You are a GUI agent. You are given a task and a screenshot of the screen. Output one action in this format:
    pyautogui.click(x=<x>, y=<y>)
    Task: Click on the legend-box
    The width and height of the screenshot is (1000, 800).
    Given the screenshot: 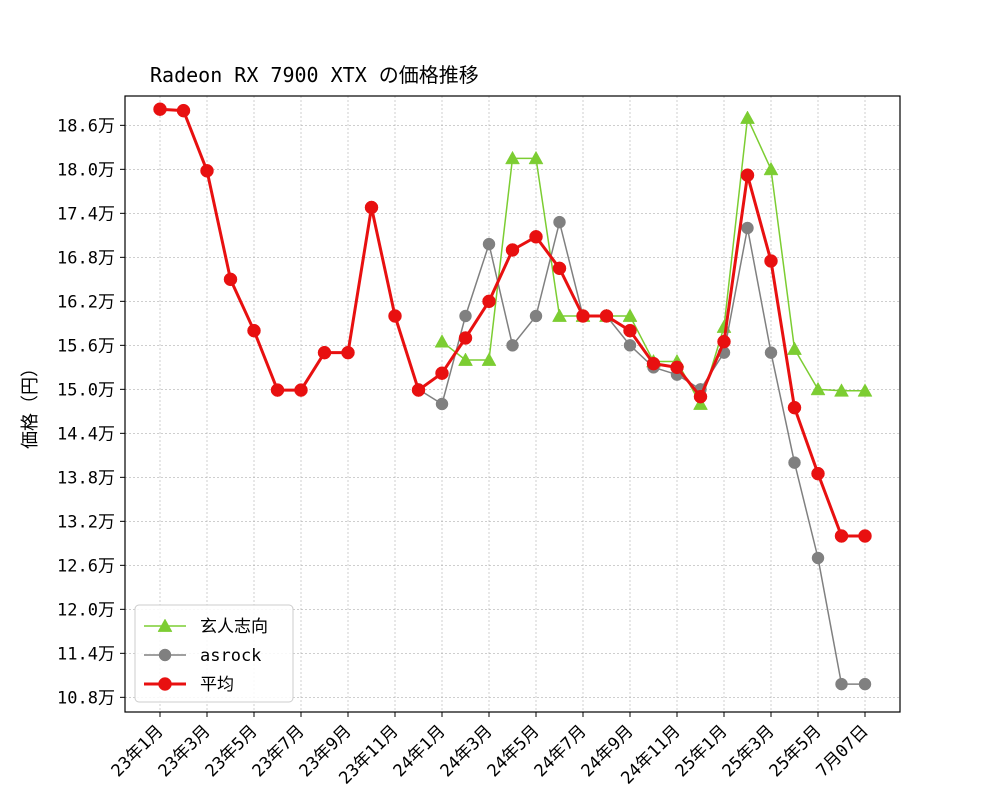 What is the action you would take?
    pyautogui.click(x=214, y=653)
    